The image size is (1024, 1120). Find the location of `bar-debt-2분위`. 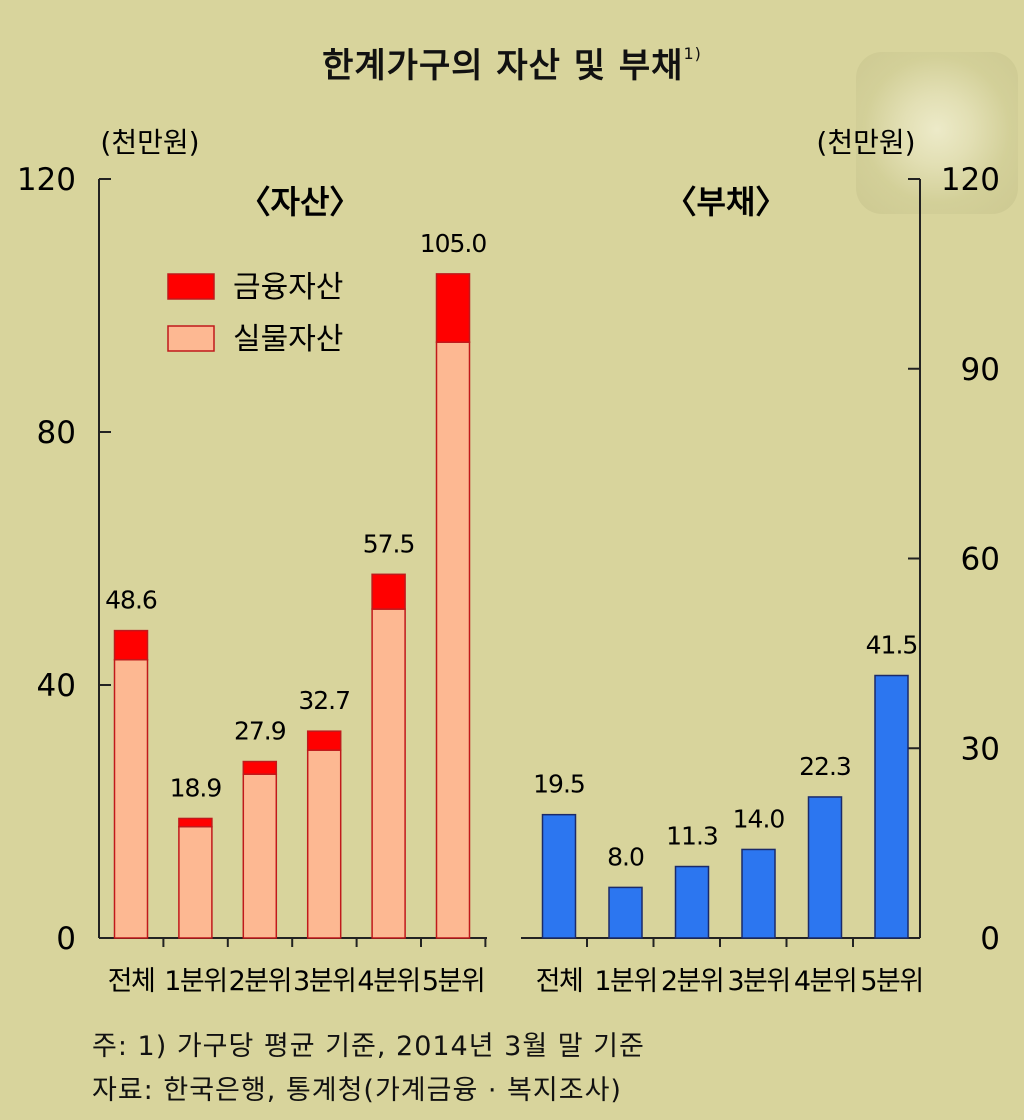

bar-debt-2분위 is located at coordinates (692, 902).